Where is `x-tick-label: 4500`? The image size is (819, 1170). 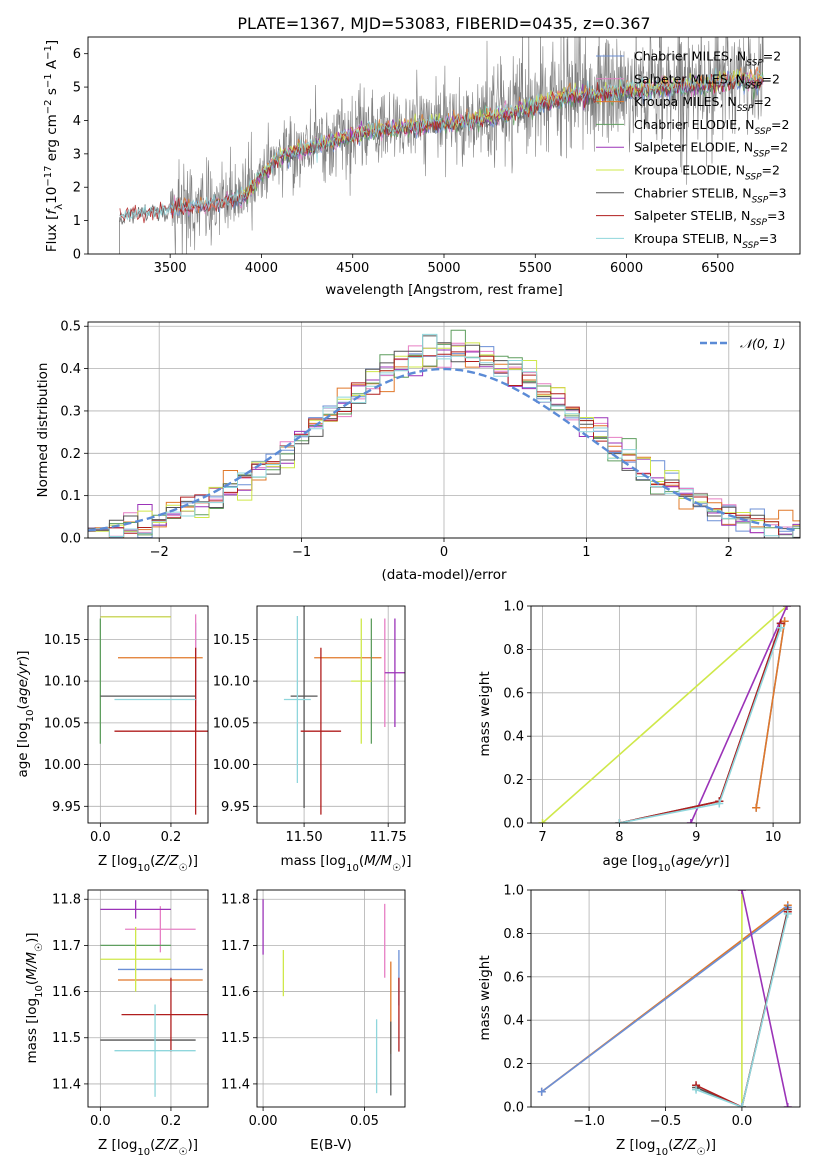 x-tick-label: 4500 is located at coordinates (352, 268).